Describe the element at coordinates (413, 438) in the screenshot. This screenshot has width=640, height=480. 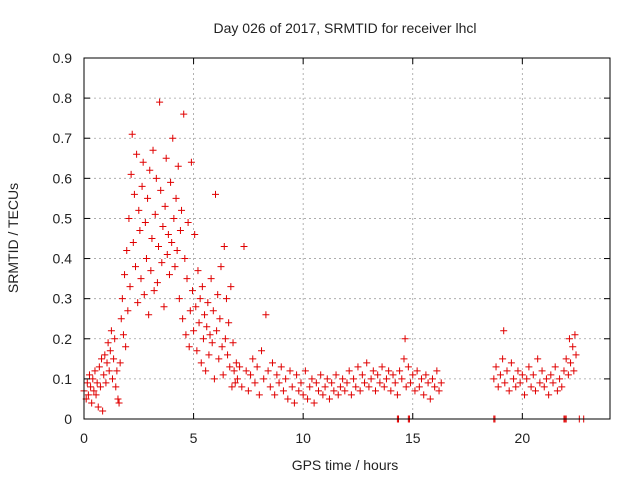
I see `x-tick-label: 15` at that location.